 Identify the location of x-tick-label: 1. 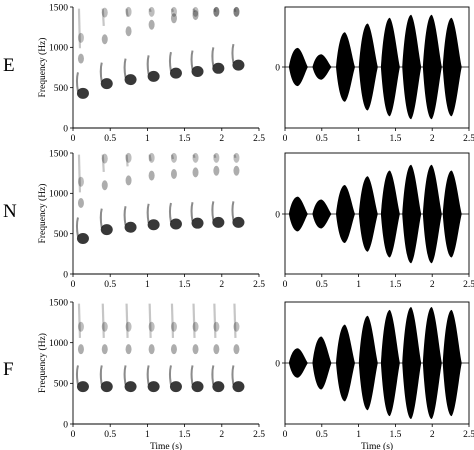
(358, 285).